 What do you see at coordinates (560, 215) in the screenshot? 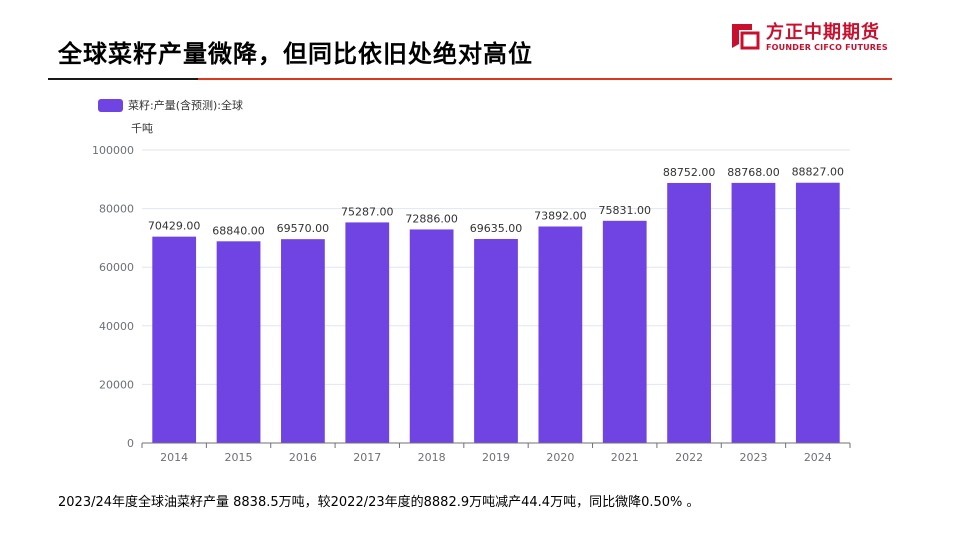
I see `data-label: 73892.00` at bounding box center [560, 215].